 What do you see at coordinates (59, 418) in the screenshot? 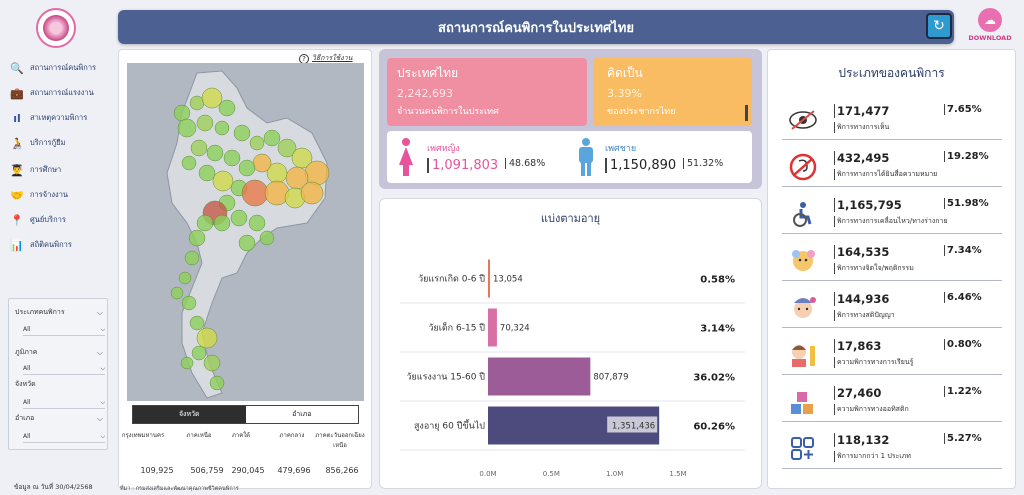
I see `filter-district: อำเภอ ⌵` at bounding box center [59, 418].